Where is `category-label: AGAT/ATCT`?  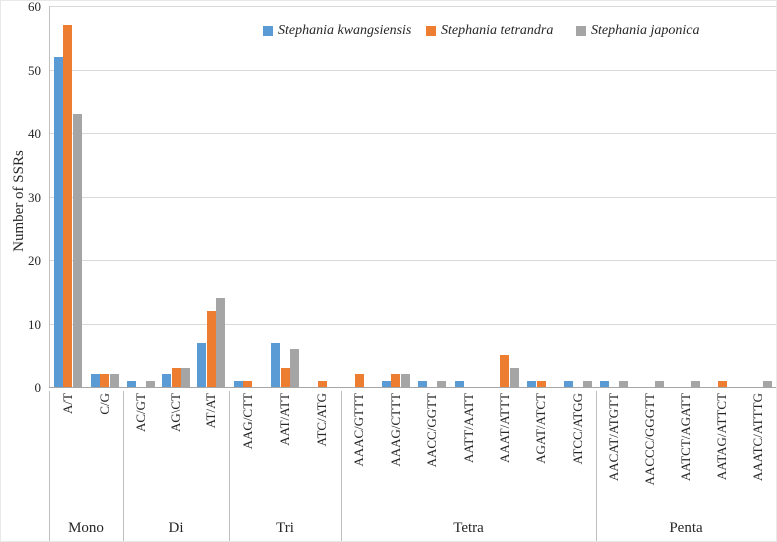
category-label: AGAT/ATCT is located at coordinates (541, 428).